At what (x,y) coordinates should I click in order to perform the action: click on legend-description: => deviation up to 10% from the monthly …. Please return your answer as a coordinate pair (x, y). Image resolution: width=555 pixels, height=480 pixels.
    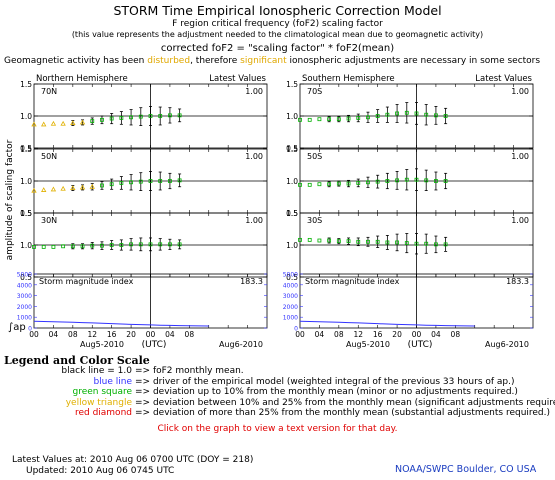
    Looking at the image, I should click on (326, 392).